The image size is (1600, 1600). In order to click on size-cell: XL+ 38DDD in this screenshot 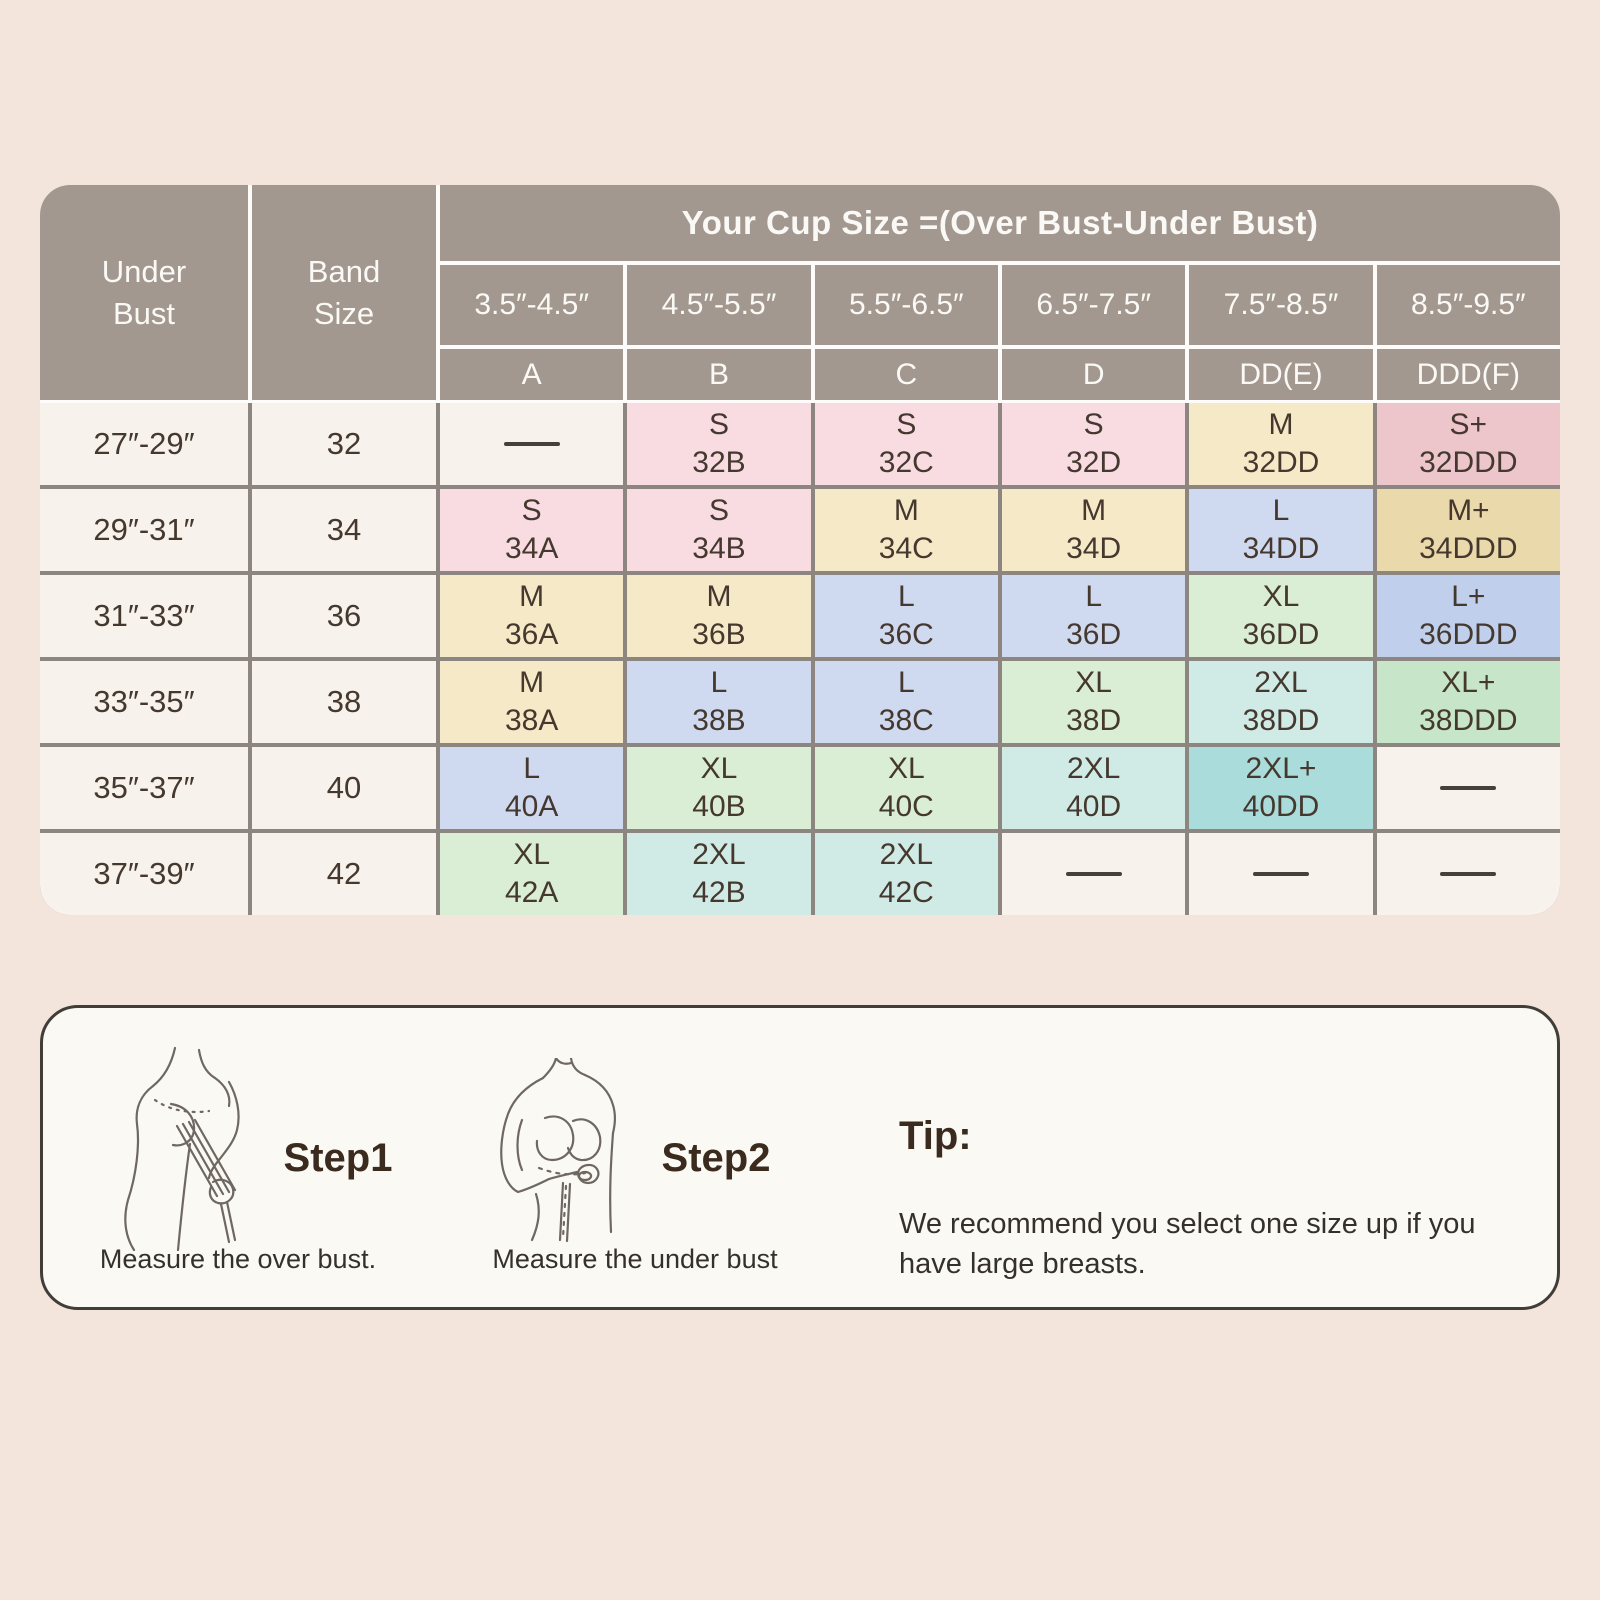, I will do `click(1468, 702)`.